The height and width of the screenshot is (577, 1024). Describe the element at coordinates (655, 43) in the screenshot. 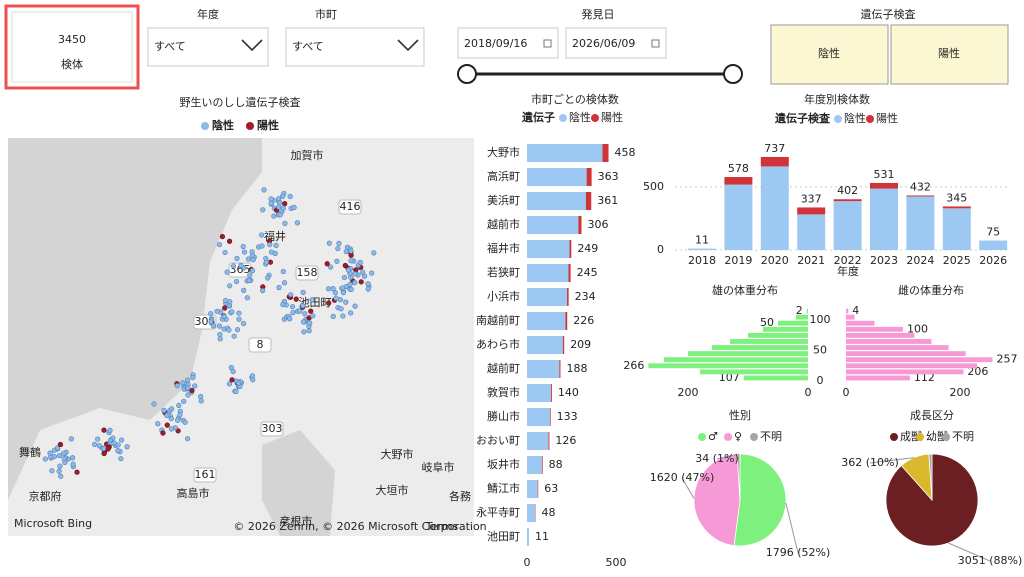

I see `calendar-icon` at that location.